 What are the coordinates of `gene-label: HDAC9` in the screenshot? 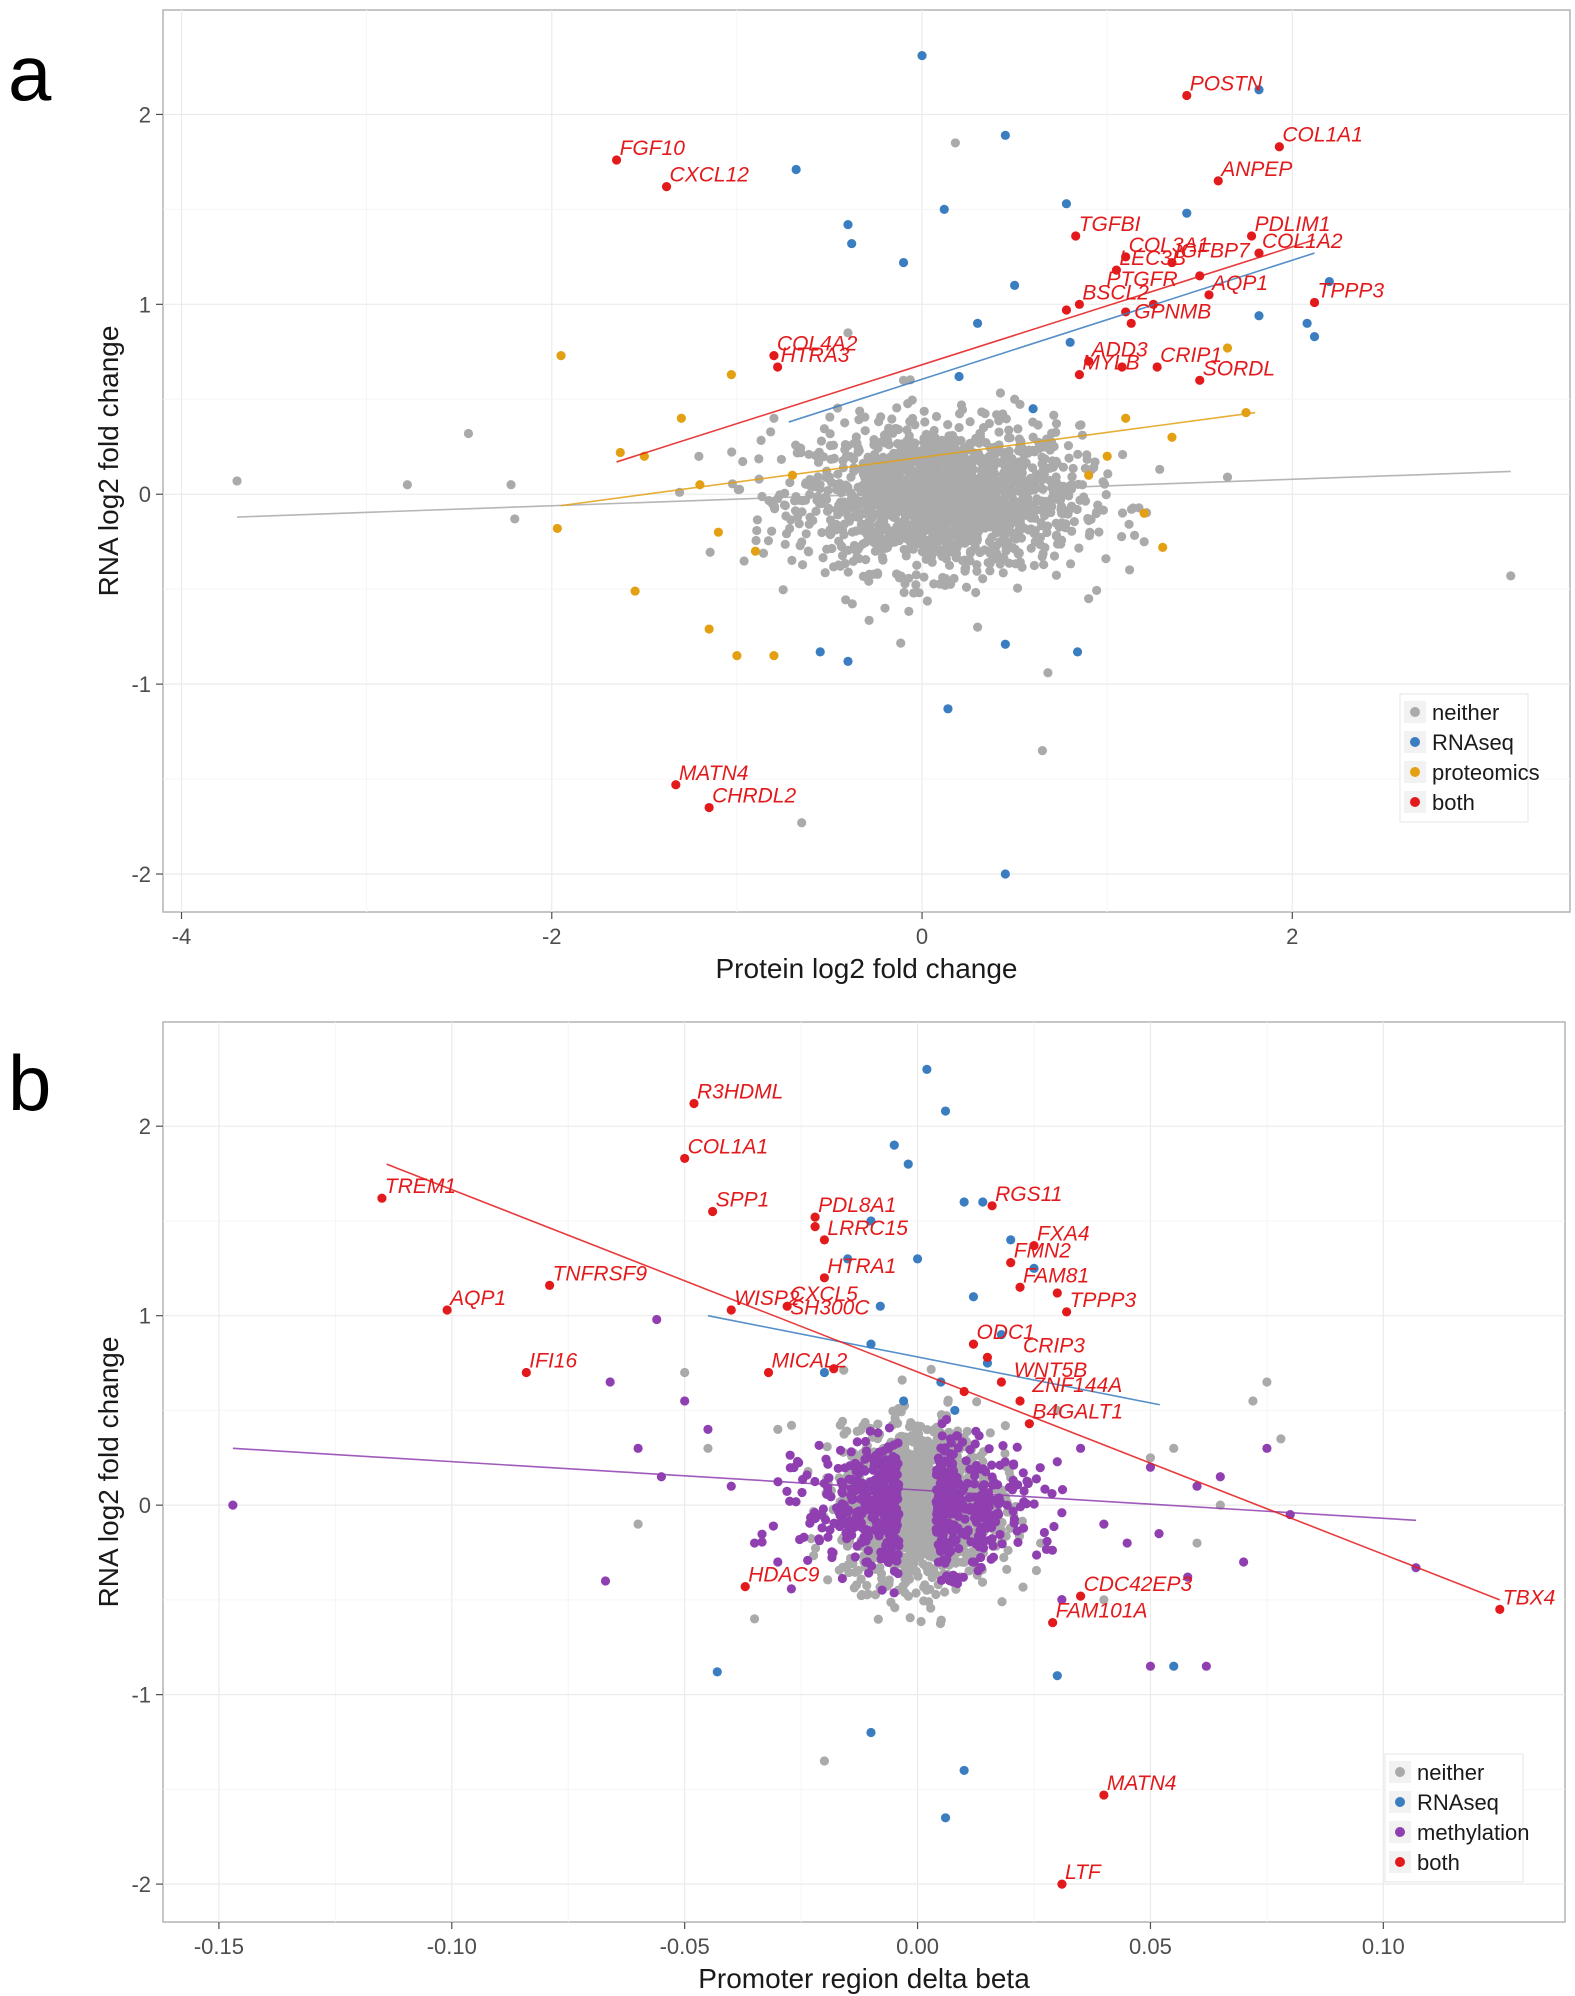 It's located at (784, 1575).